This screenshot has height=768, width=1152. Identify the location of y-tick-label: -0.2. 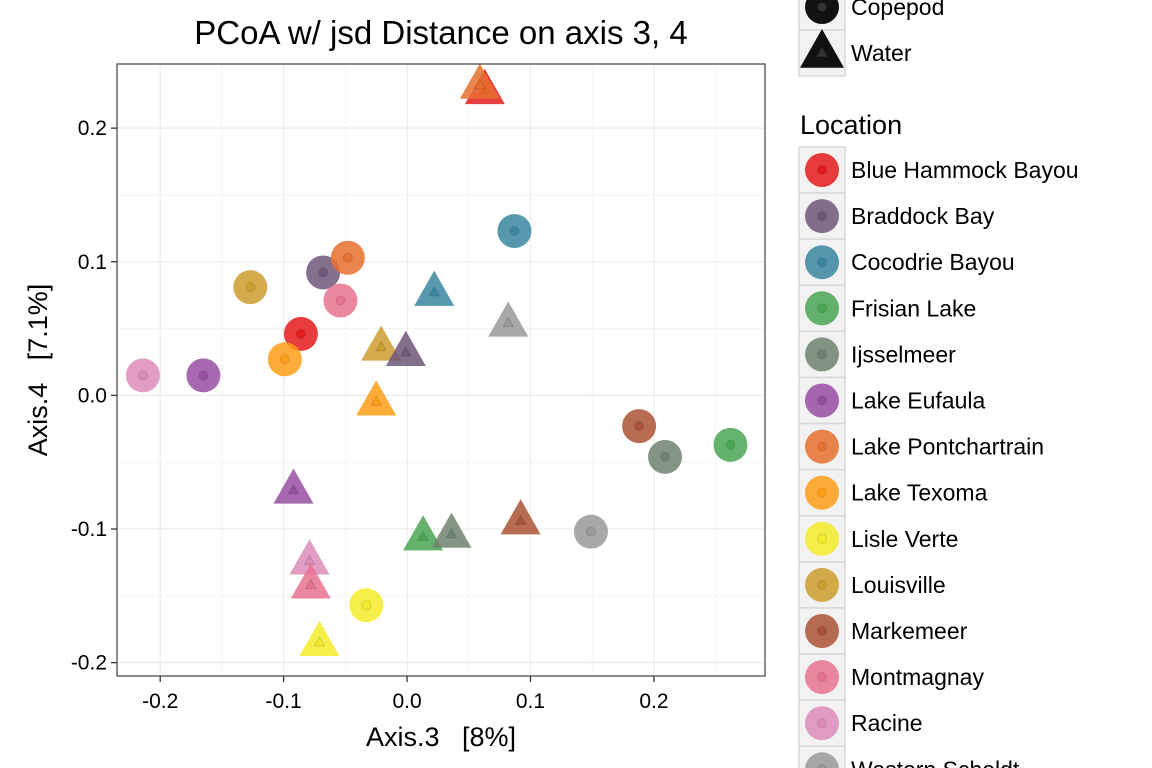
(89, 663).